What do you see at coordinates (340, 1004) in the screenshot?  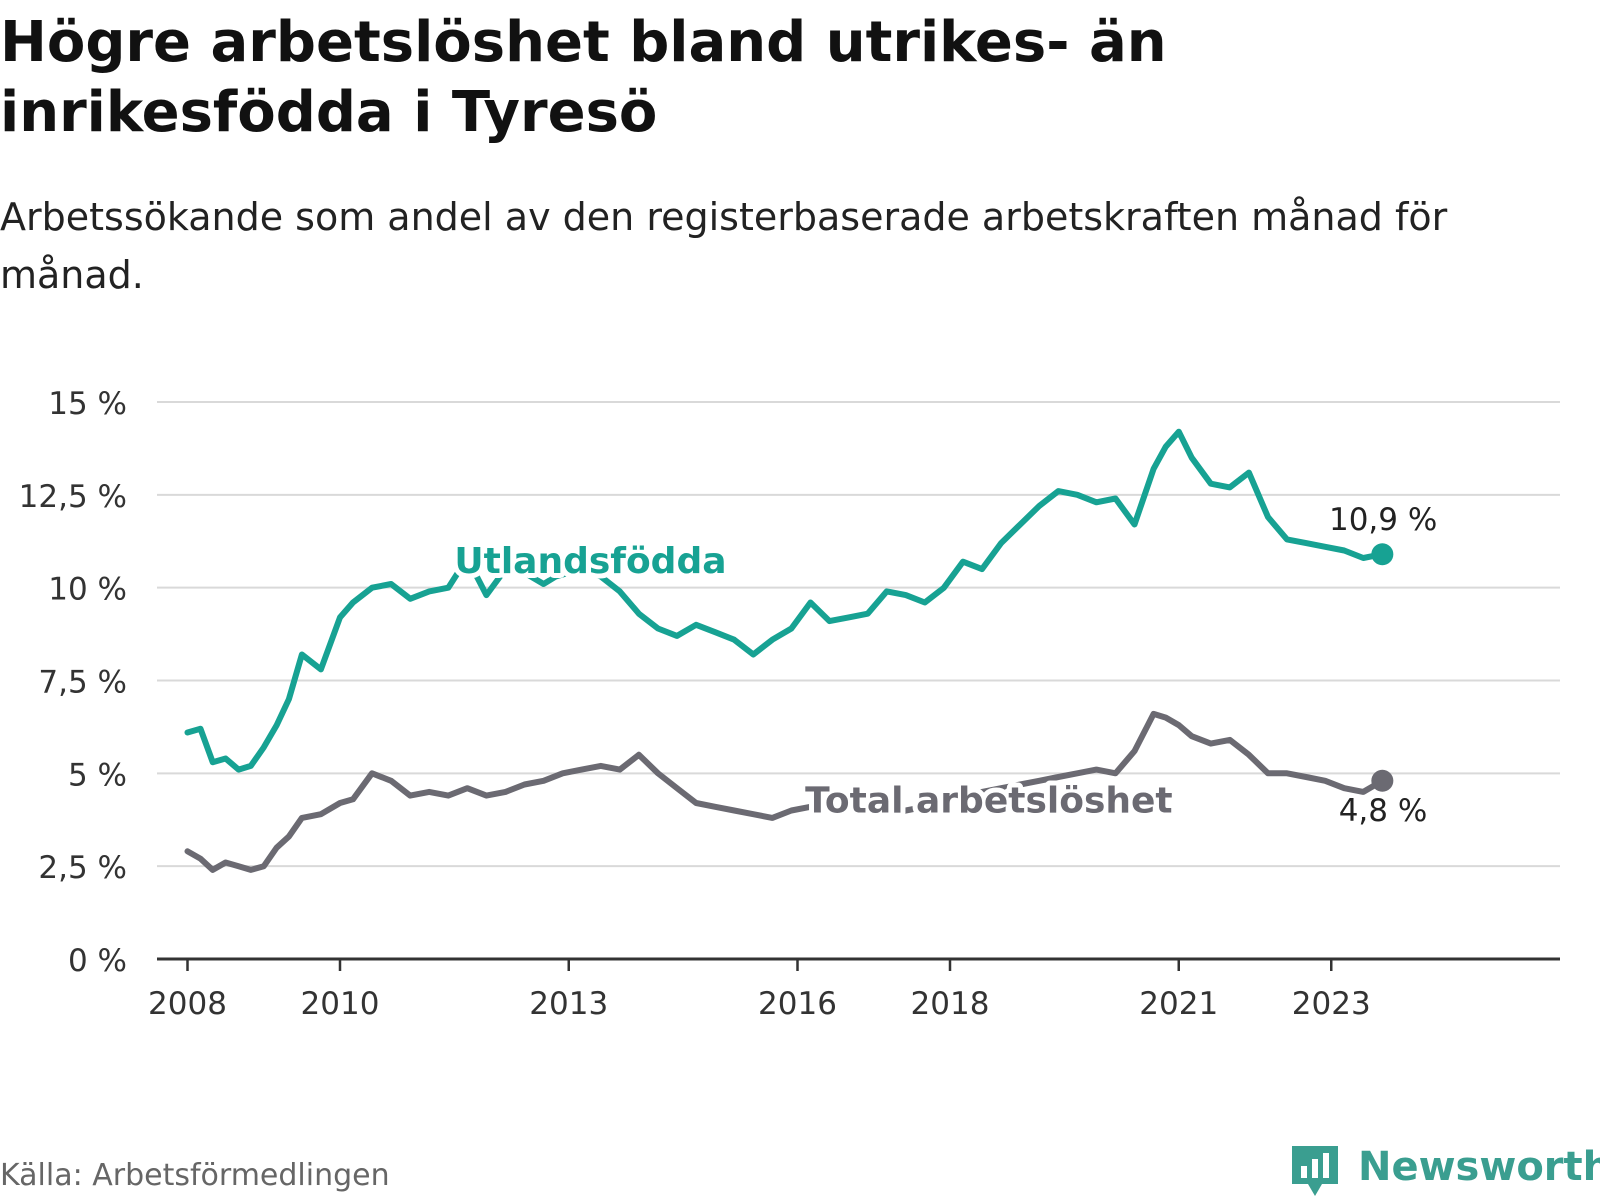 I see `x-tick-label: 2010` at bounding box center [340, 1004].